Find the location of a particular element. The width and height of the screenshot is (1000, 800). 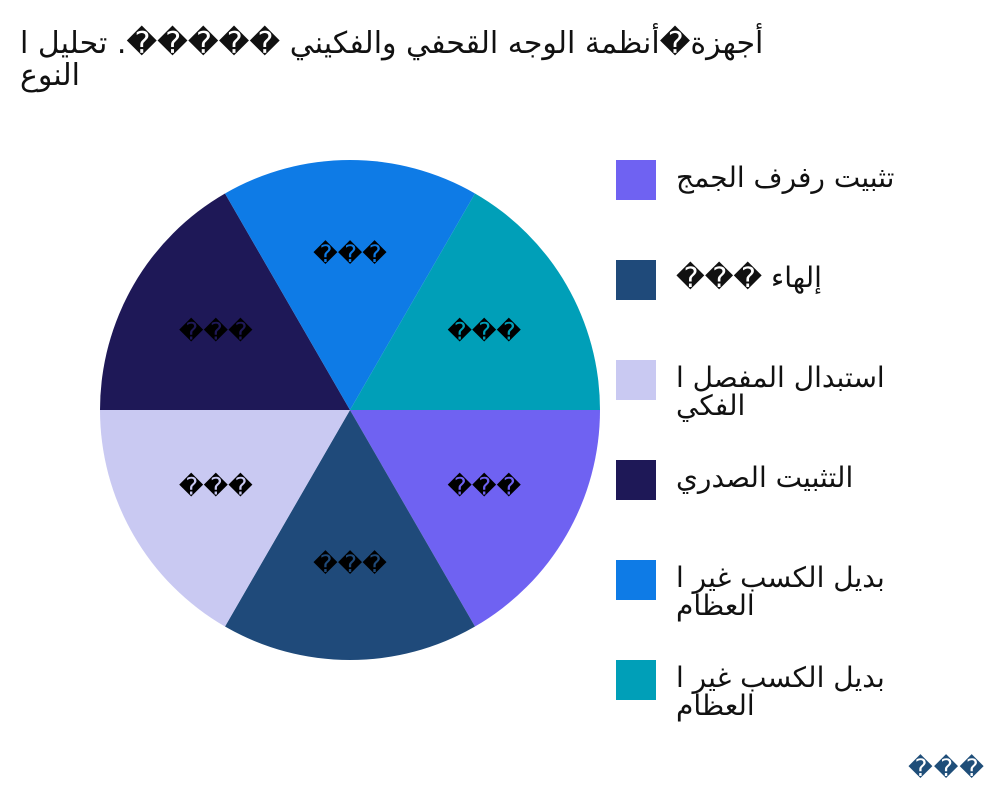

pie-slice-label-1: ��� is located at coordinates (484, 487).